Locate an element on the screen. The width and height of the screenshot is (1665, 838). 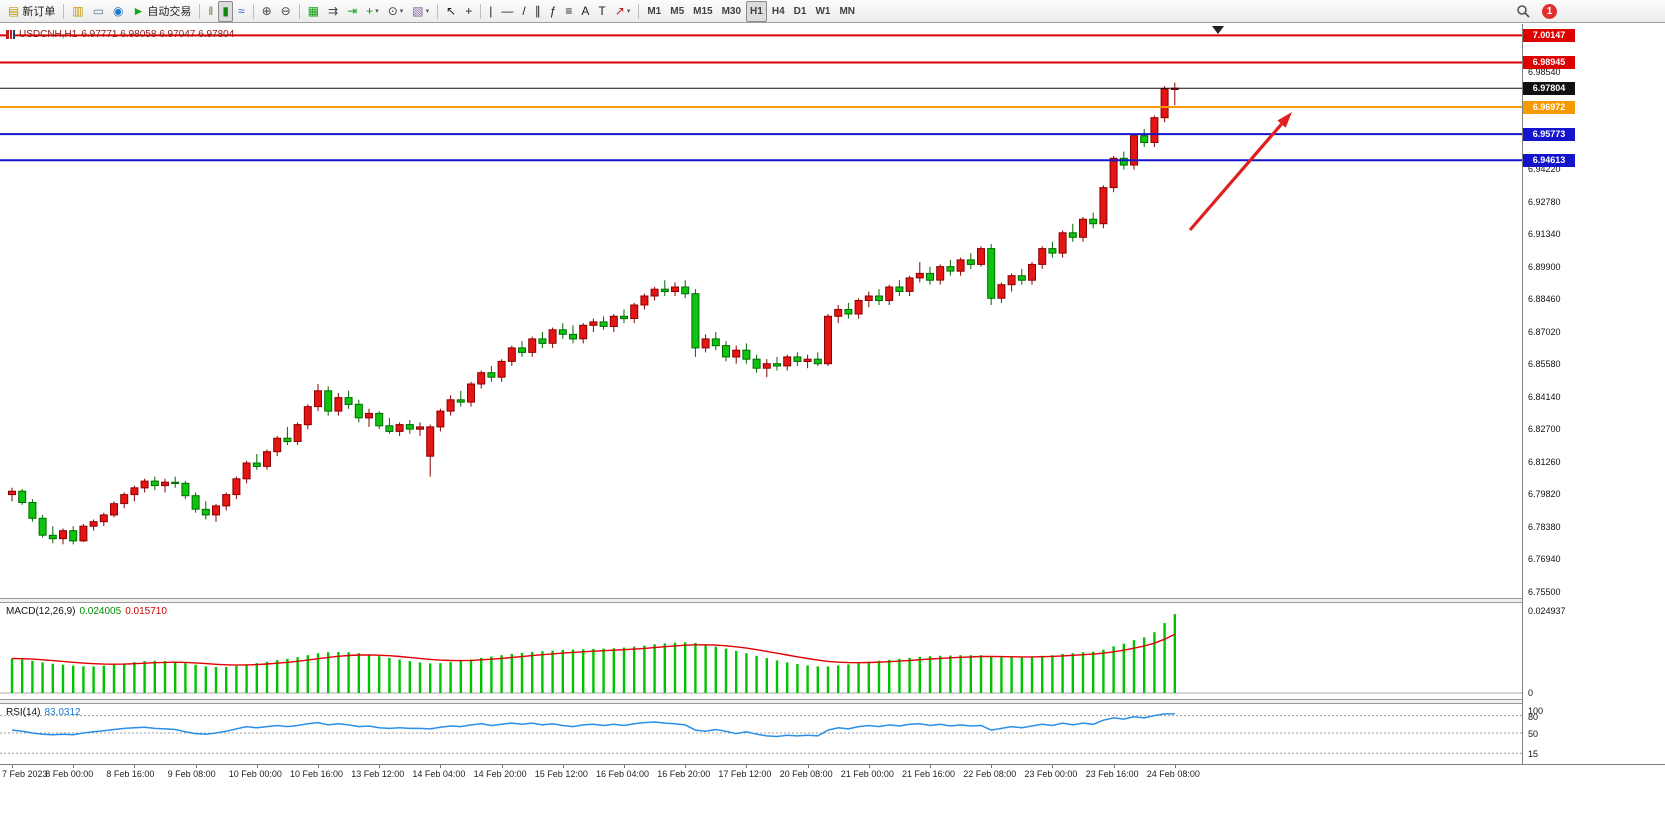
arrows-button: ↗ ▾ is located at coordinates (623, 11).